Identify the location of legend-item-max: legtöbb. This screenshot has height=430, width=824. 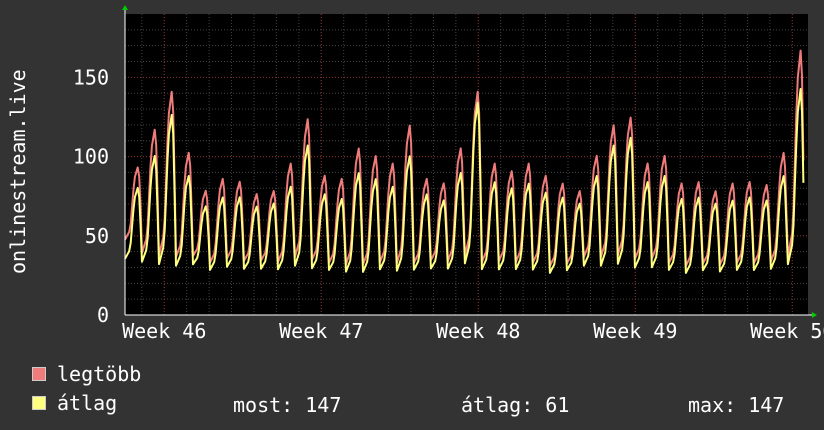
(87, 374).